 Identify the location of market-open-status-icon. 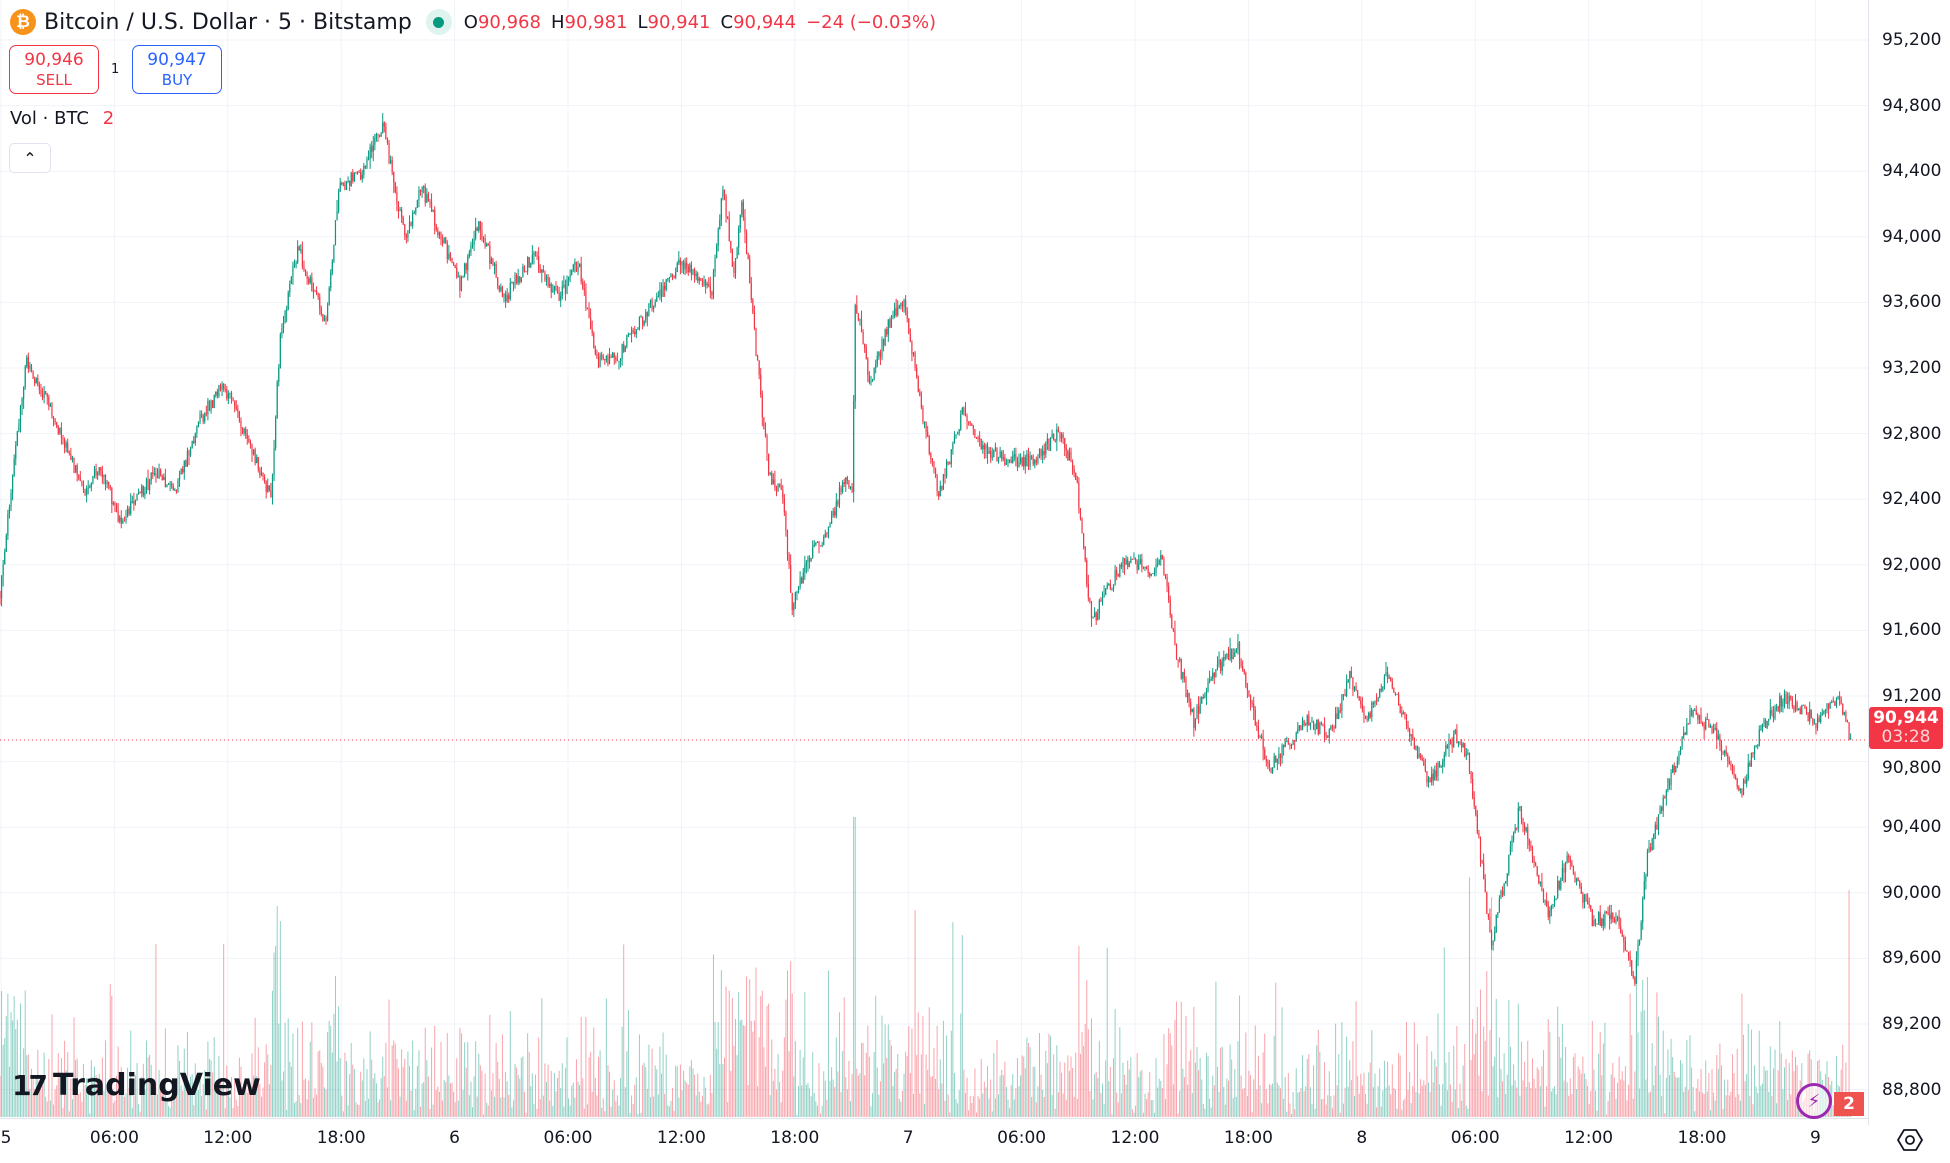
(438, 22).